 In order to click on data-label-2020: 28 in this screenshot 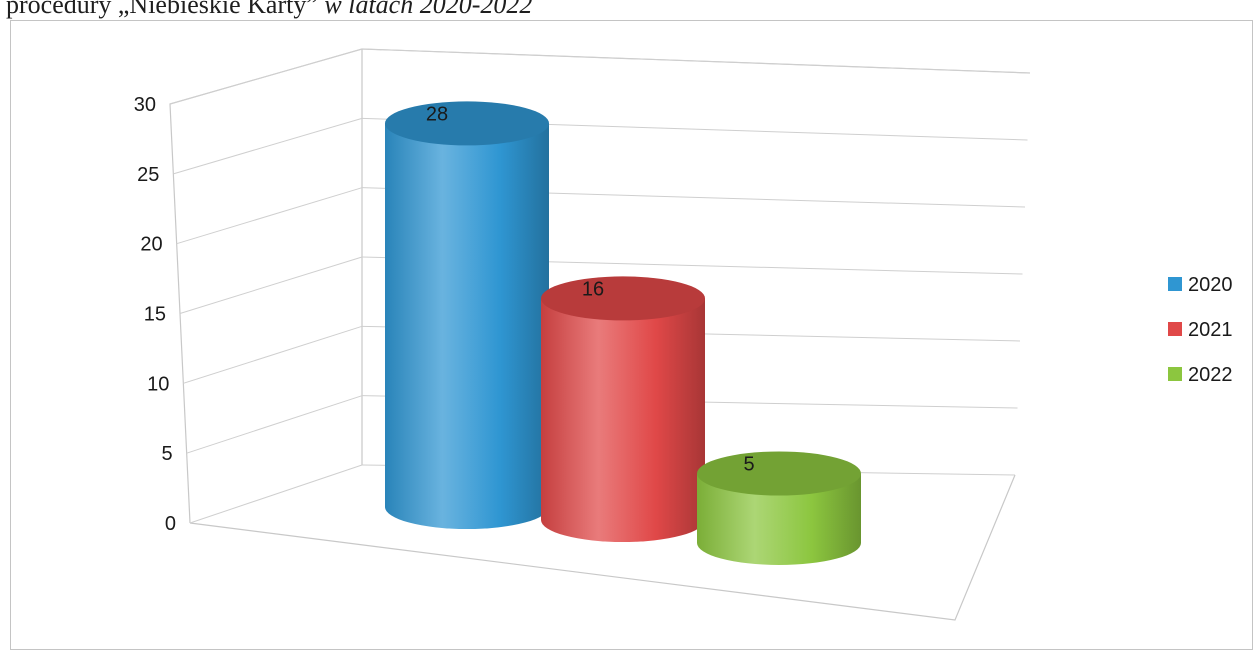, I will do `click(437, 114)`.